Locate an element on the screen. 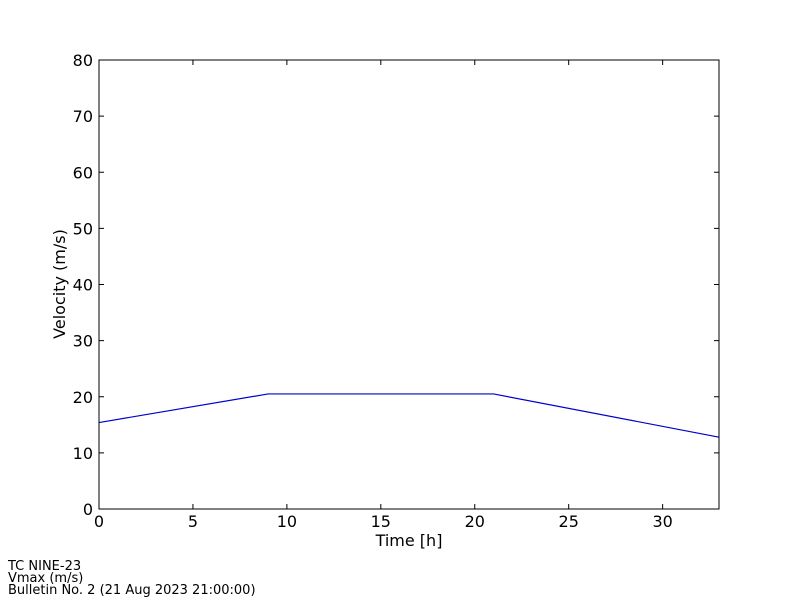 The height and width of the screenshot is (600, 800). y-tick-label: 50 is located at coordinates (83, 228).